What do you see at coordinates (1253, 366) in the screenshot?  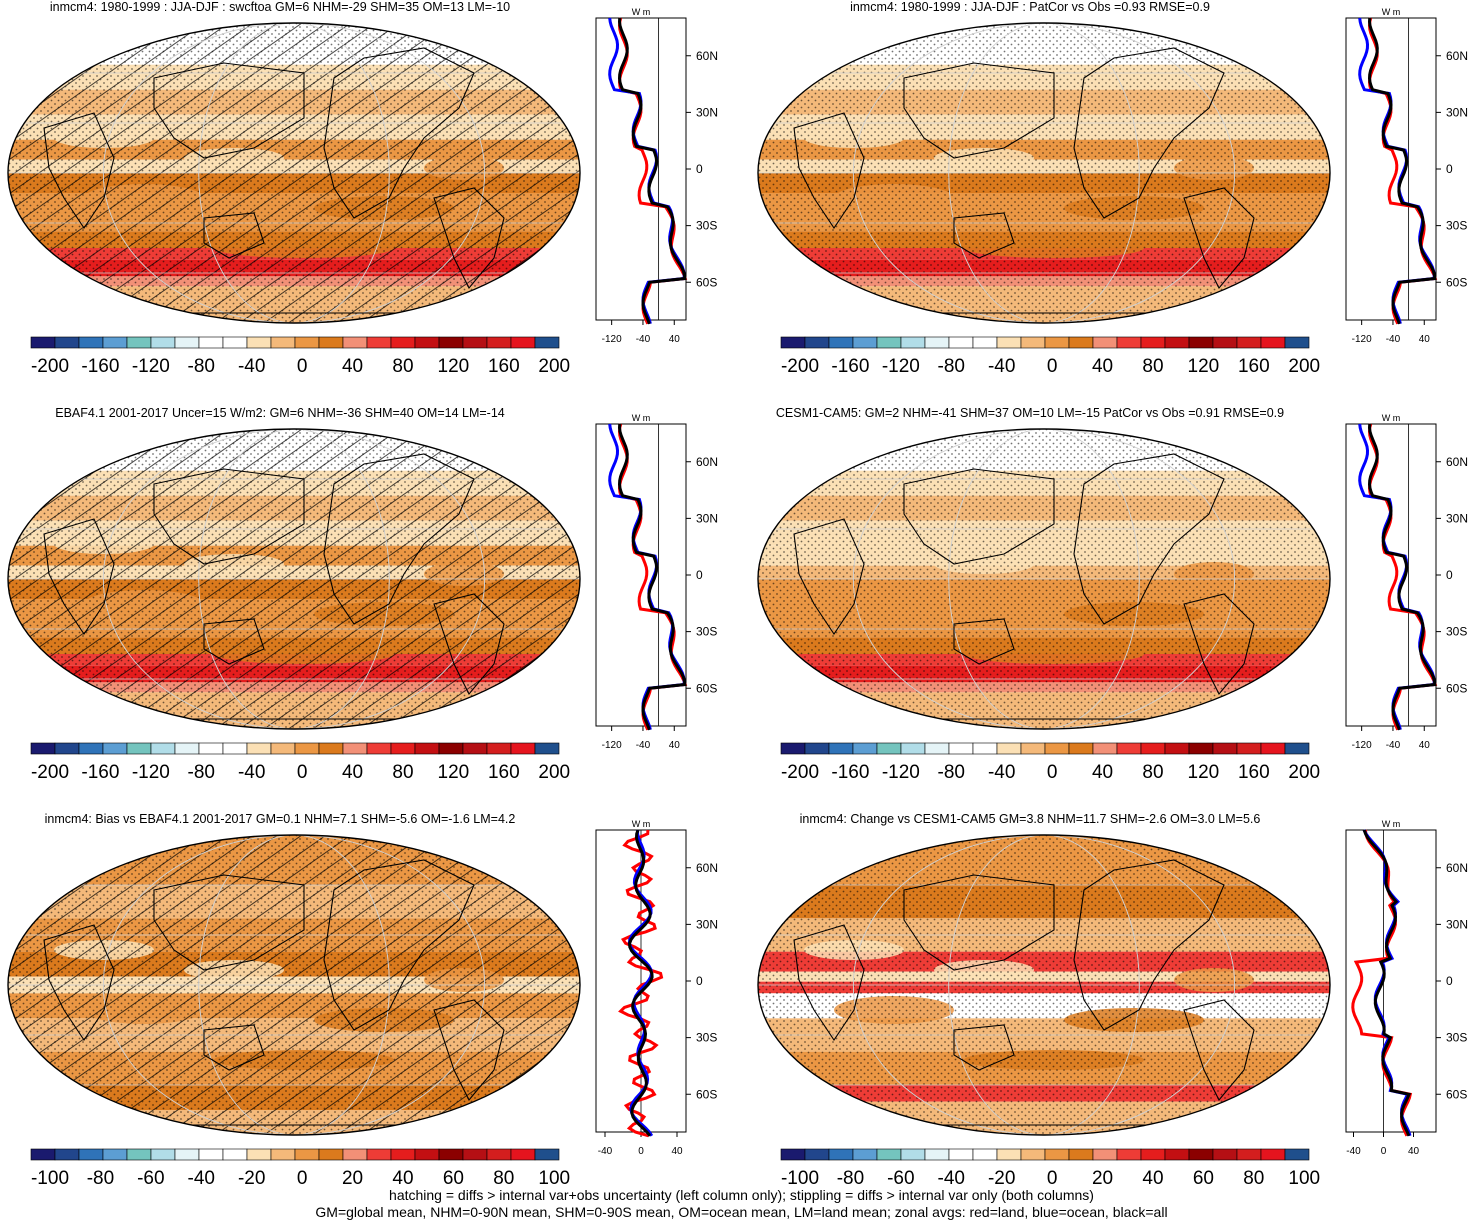 I see `colorbar-label: 160` at bounding box center [1253, 366].